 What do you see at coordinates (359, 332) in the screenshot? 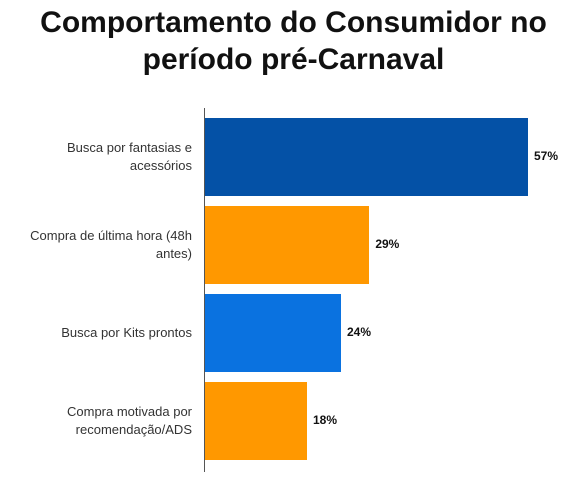
I see `data-label: 24%` at bounding box center [359, 332].